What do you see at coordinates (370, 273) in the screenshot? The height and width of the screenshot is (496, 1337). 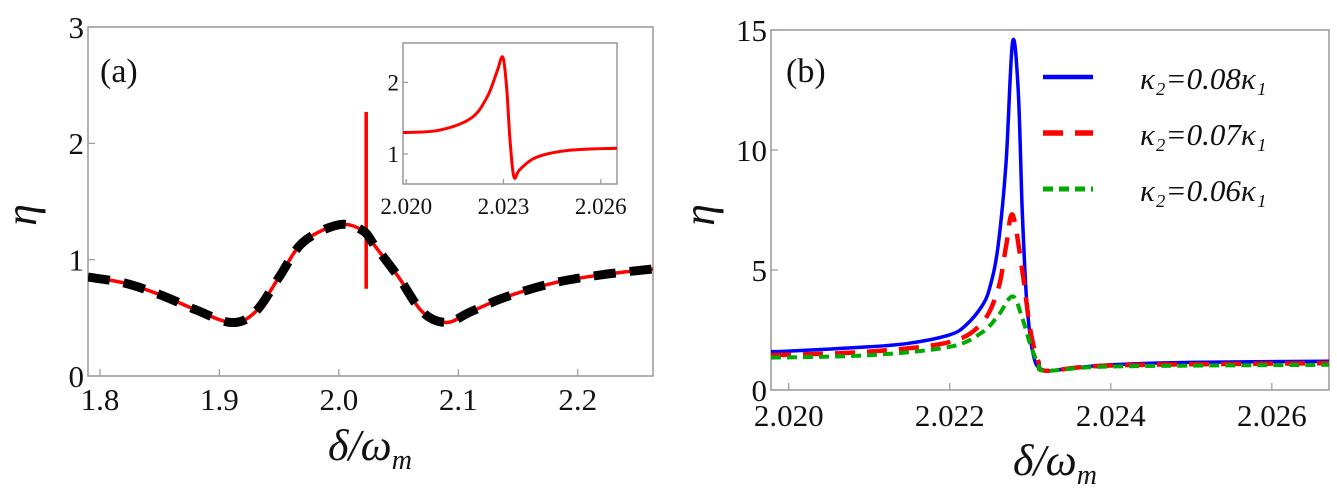 I see `series-line-approx` at bounding box center [370, 273].